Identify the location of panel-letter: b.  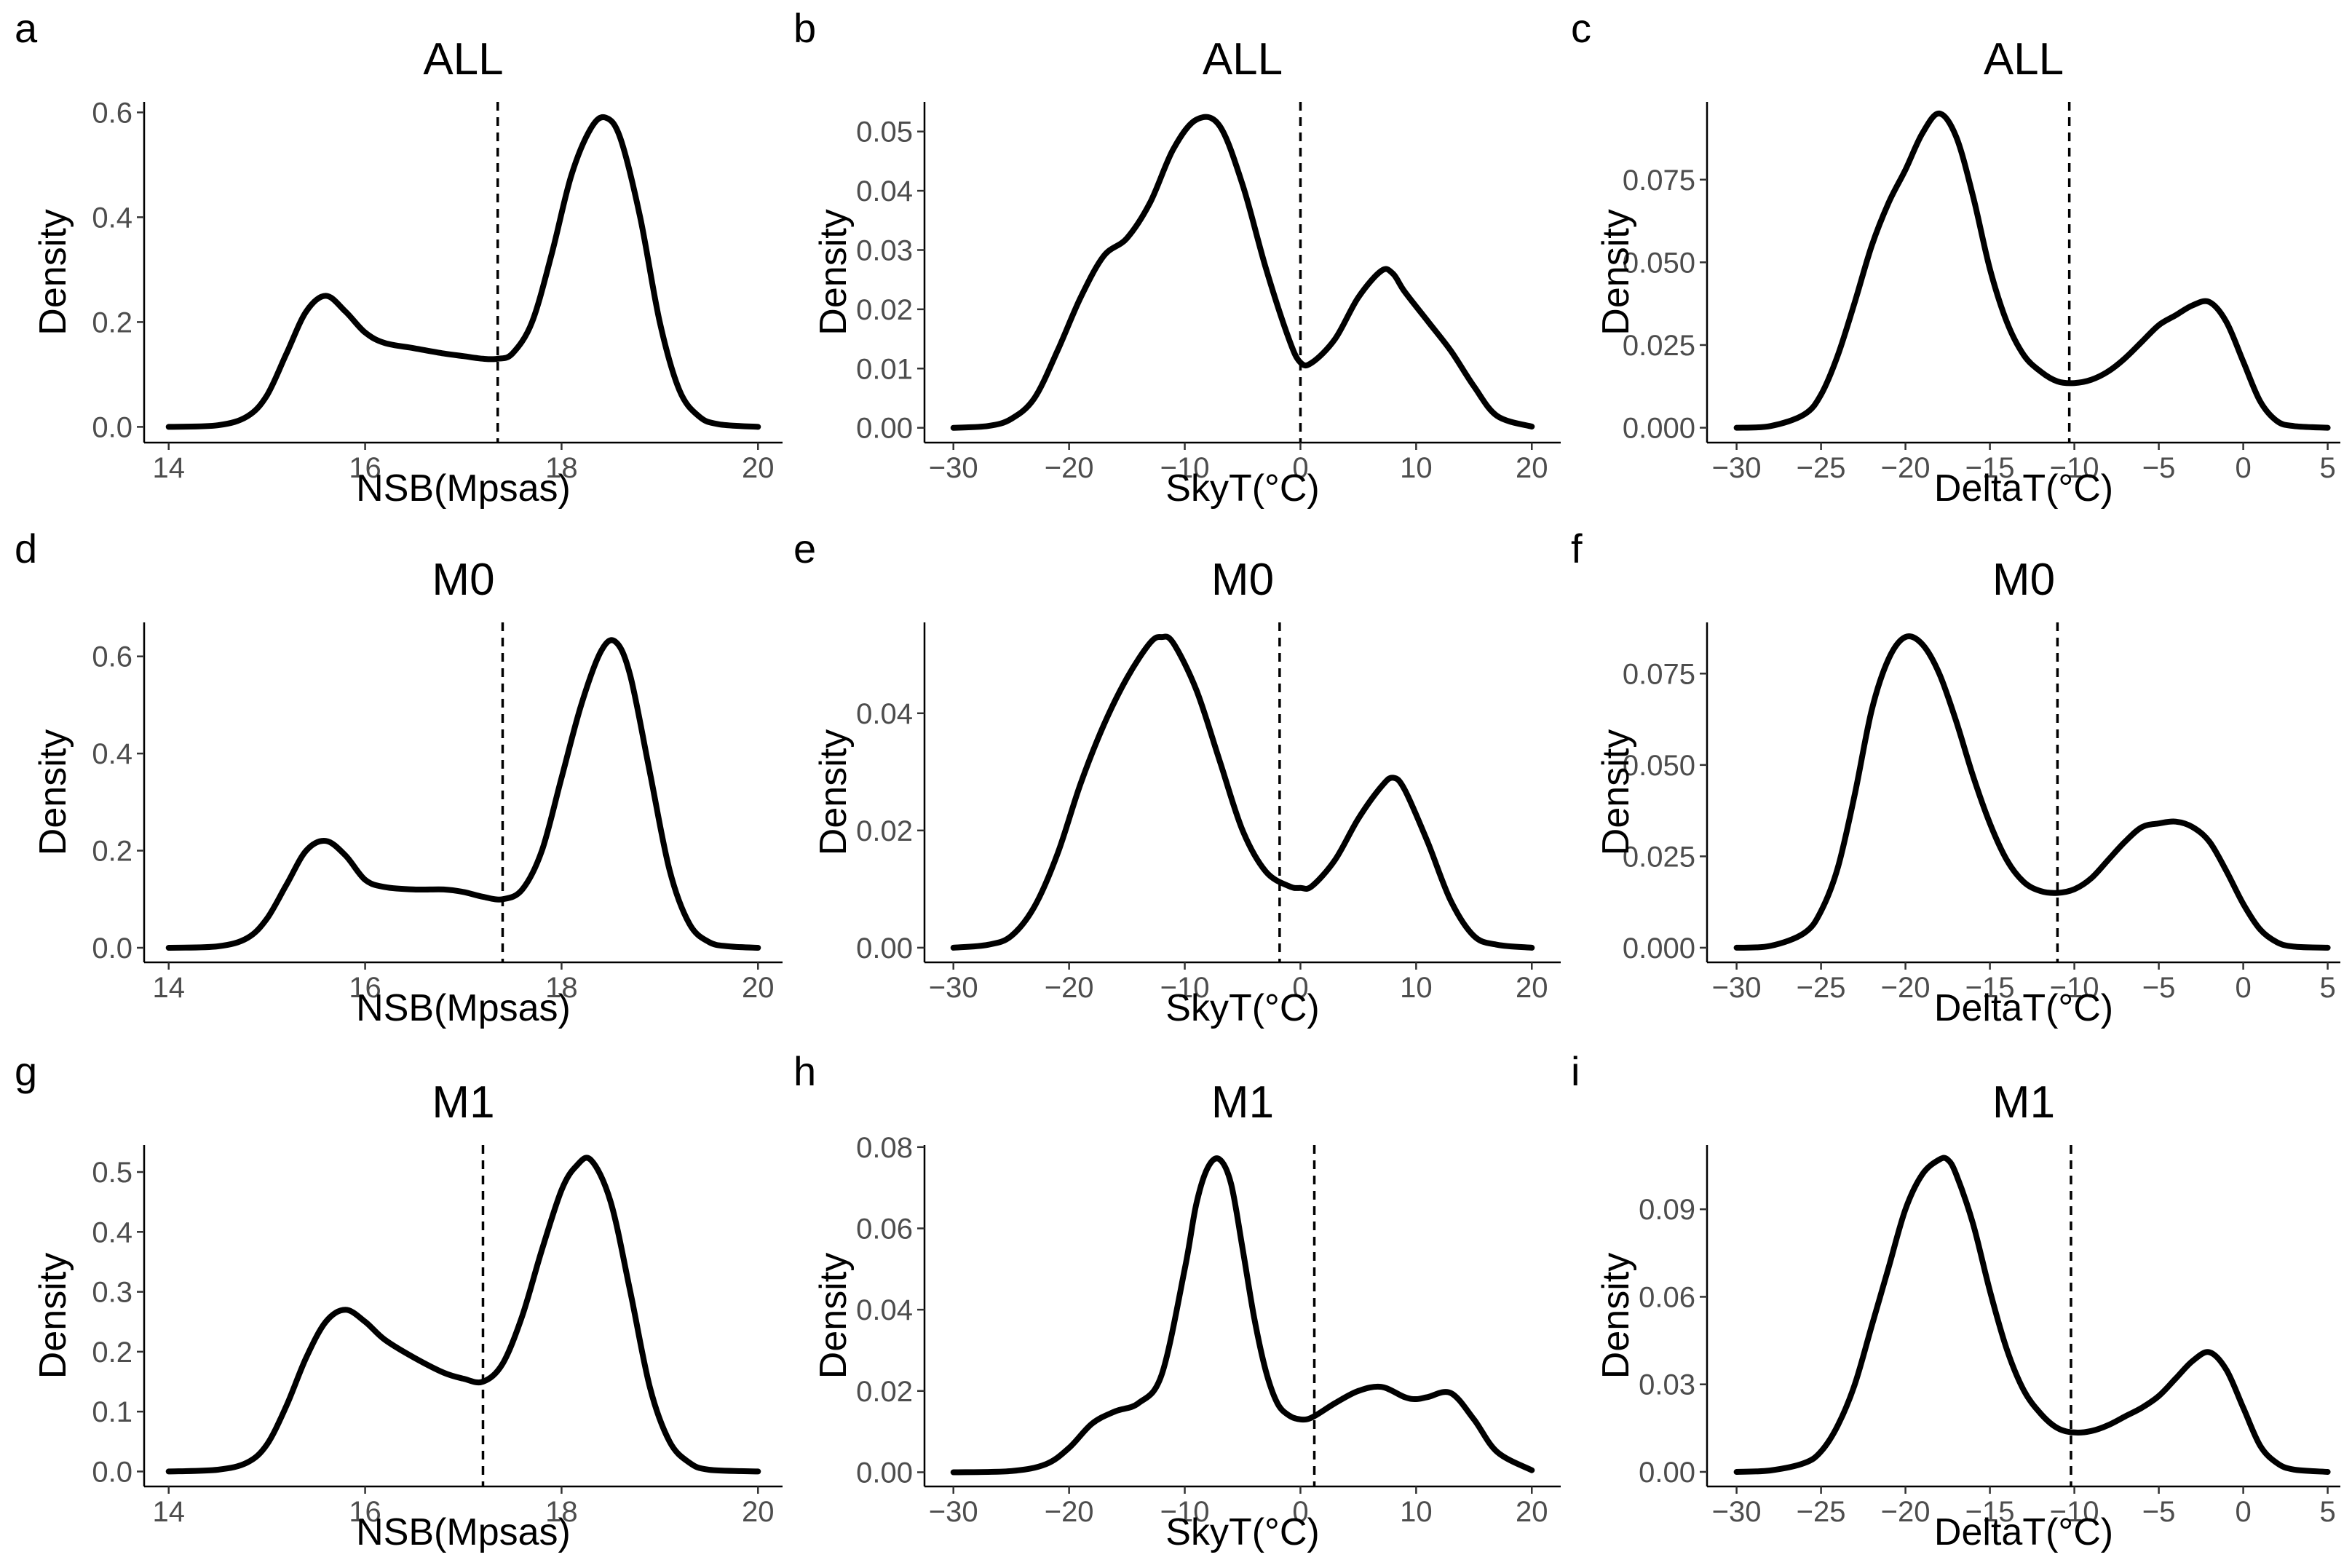
(805, 28).